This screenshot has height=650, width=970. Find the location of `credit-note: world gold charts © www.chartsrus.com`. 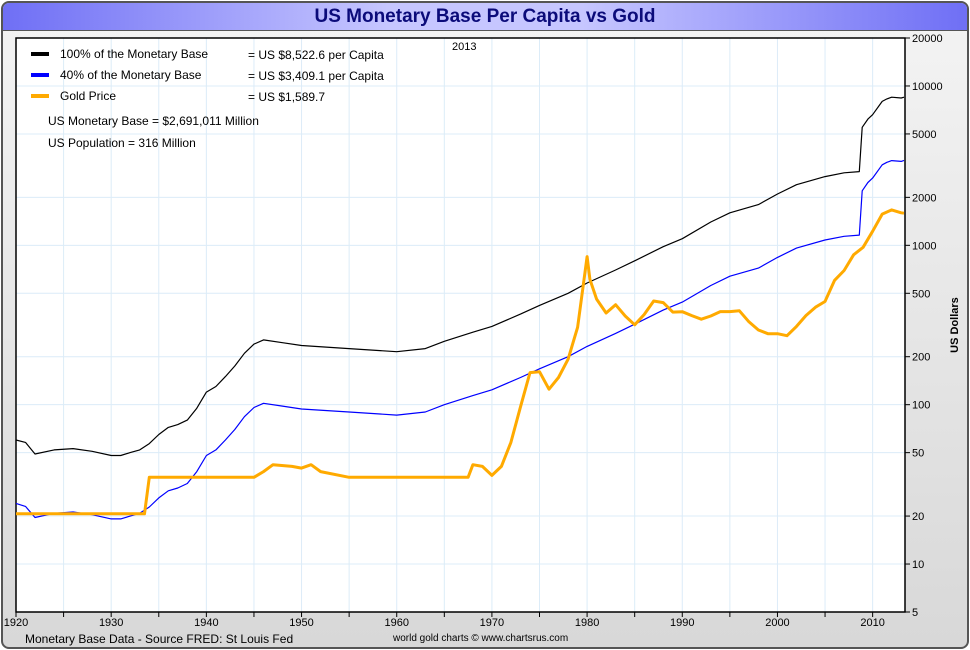

credit-note: world gold charts © www.chartsrus.com is located at coordinates (481, 638).